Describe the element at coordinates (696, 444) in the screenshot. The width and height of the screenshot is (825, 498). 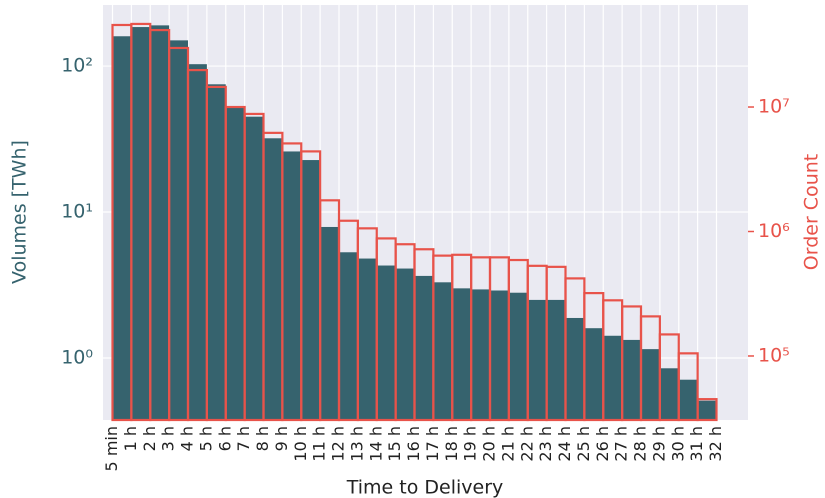
I see `x-tick-label: 31 h` at that location.